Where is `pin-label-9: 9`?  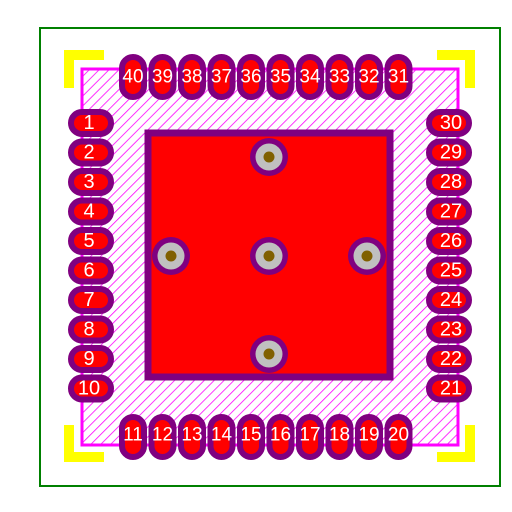 pin-label-9: 9 is located at coordinates (88, 359).